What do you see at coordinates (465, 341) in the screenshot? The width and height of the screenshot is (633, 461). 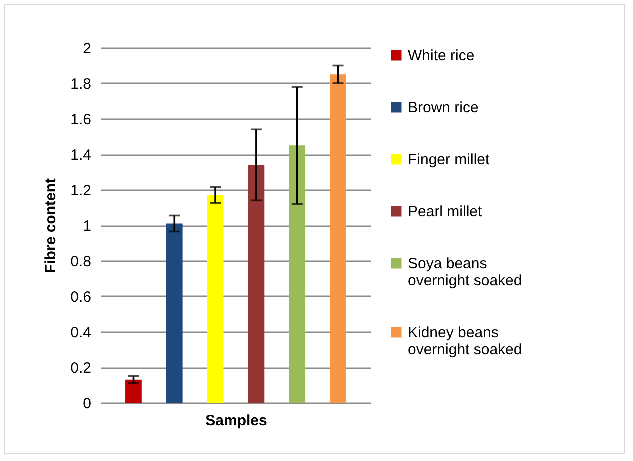 I see `legend-label: Kidney beans overnight soaked` at bounding box center [465, 341].